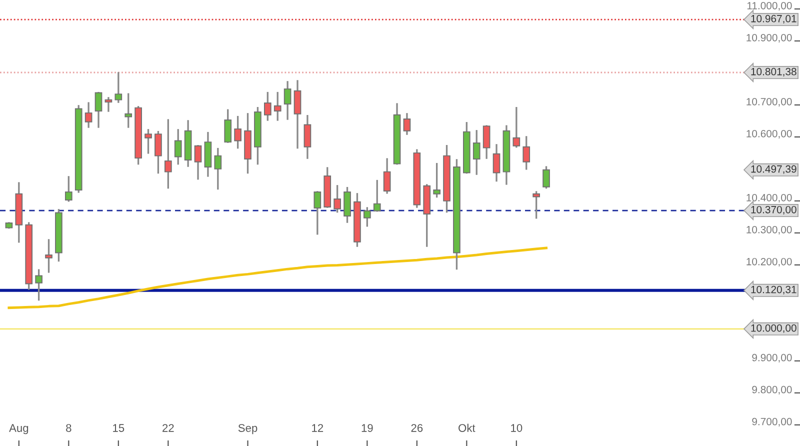 Image resolution: width=800 pixels, height=446 pixels. Describe the element at coordinates (769, 102) in the screenshot. I see `y-tick-label: 10.700,00` at that location.